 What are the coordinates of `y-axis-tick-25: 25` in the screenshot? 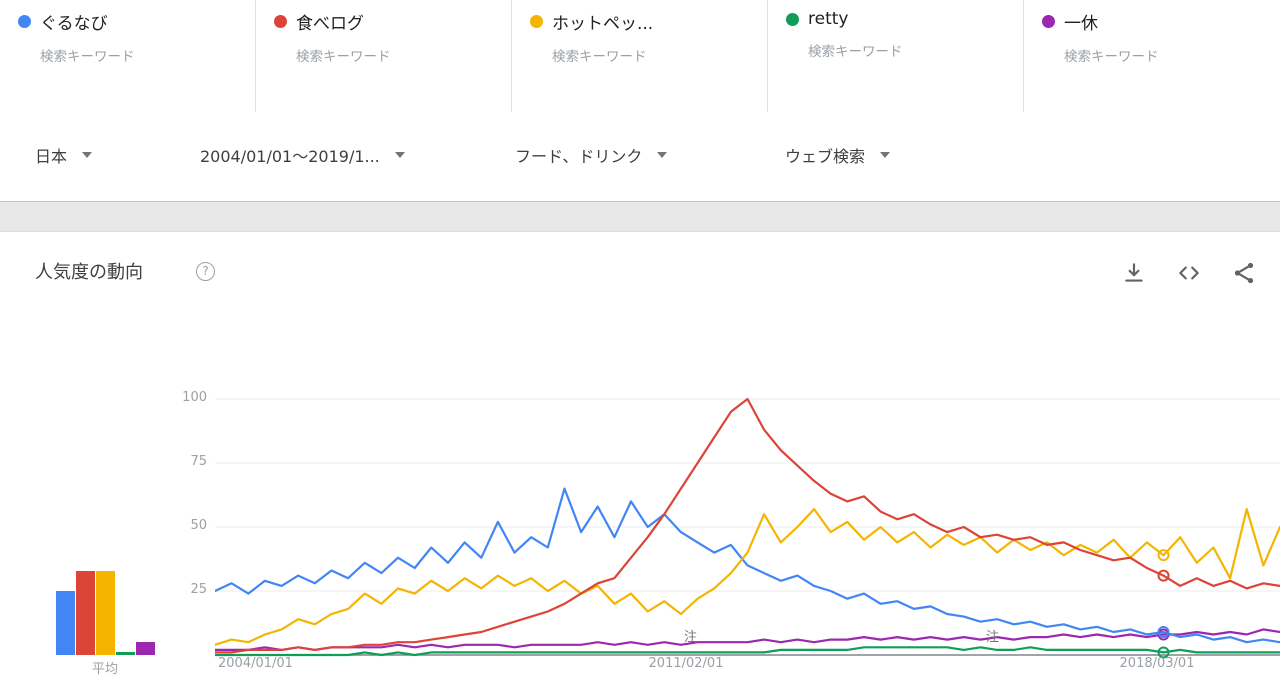 It's located at (198, 589).